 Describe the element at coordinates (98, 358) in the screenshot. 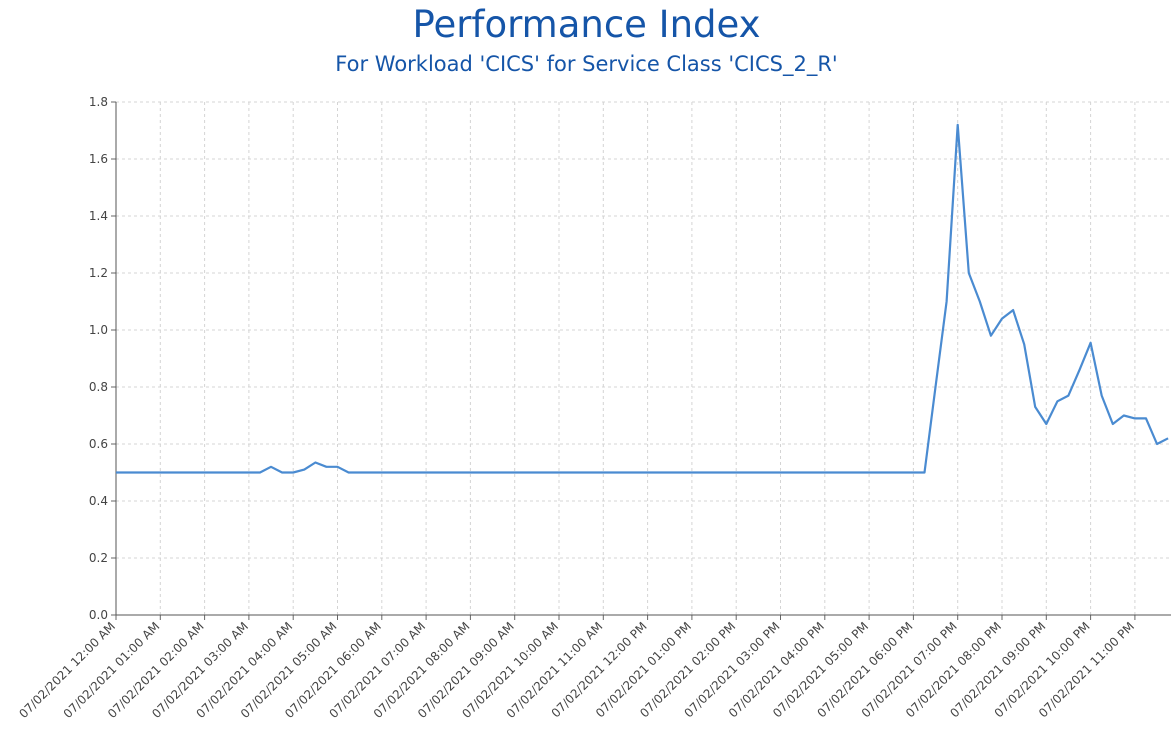

I see `y-tick-labels: 0.0 0.2 0.4 0.6 0.8 1.0 1.2 1.4 1.6 1.8` at that location.